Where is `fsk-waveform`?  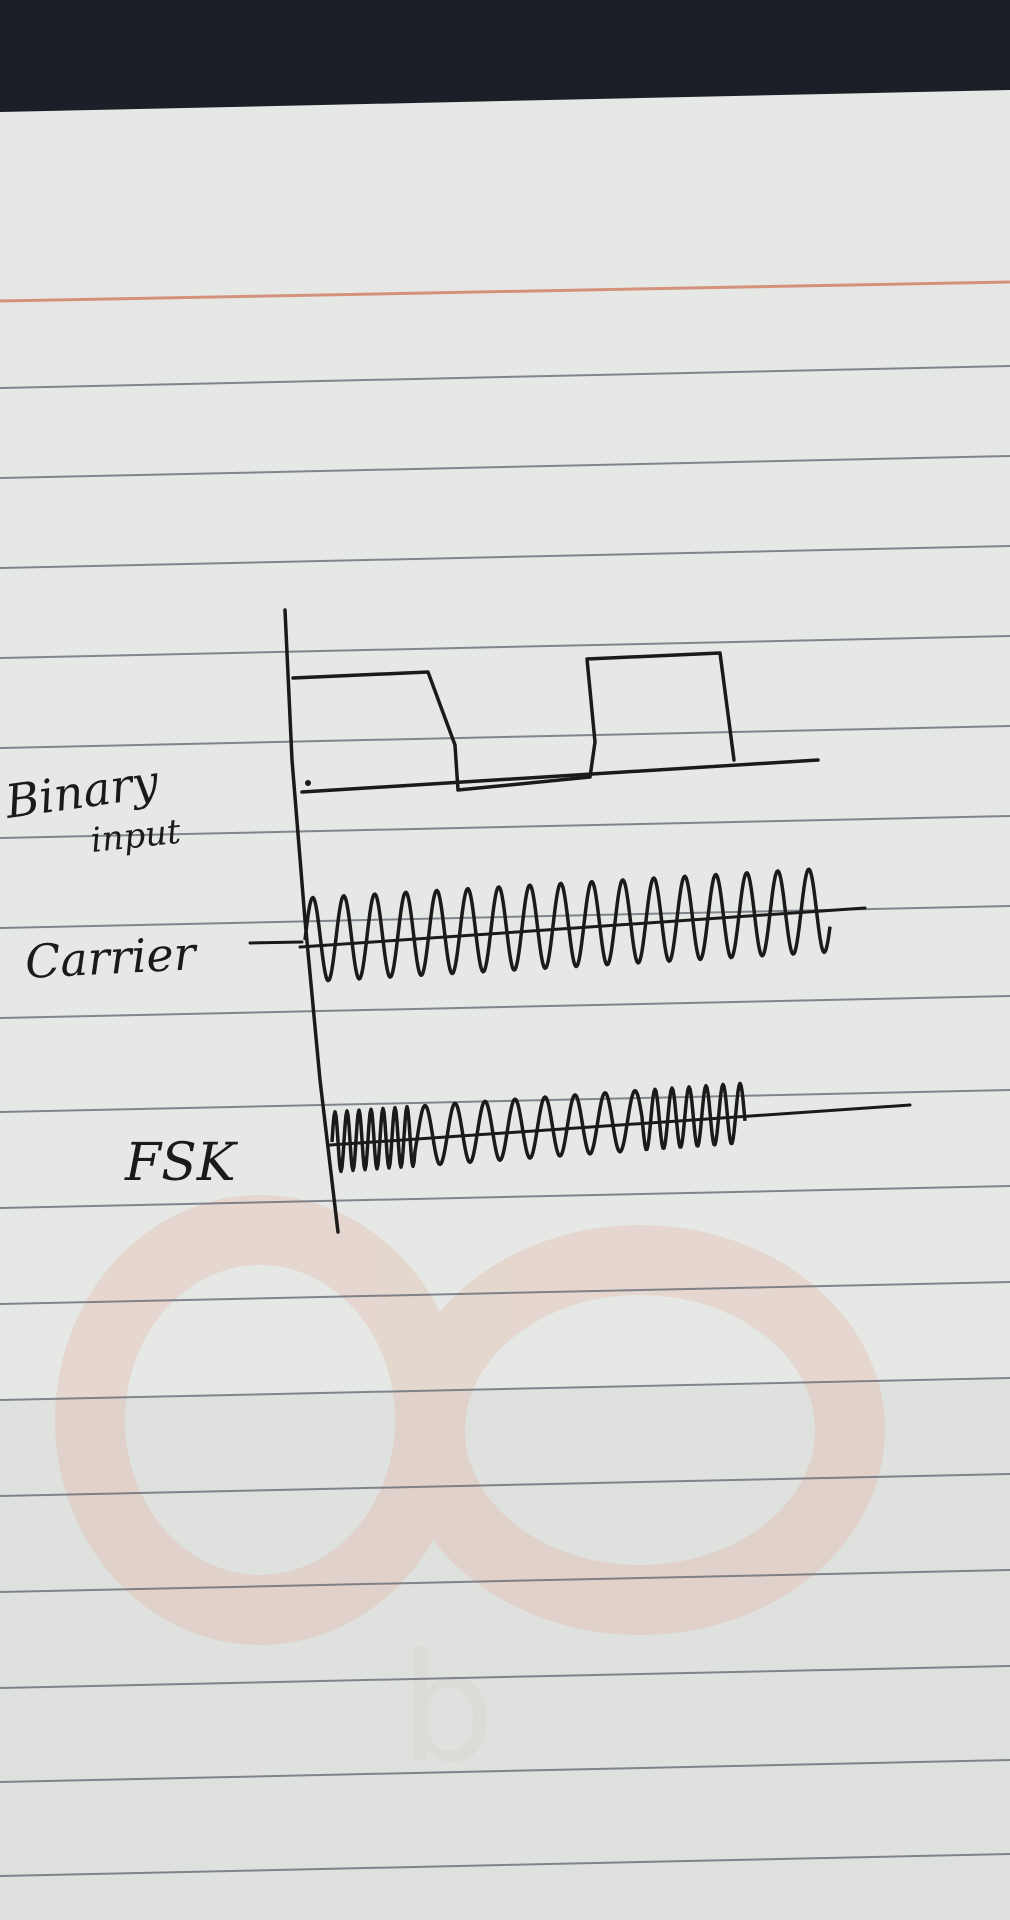 fsk-waveform is located at coordinates (538, 1127).